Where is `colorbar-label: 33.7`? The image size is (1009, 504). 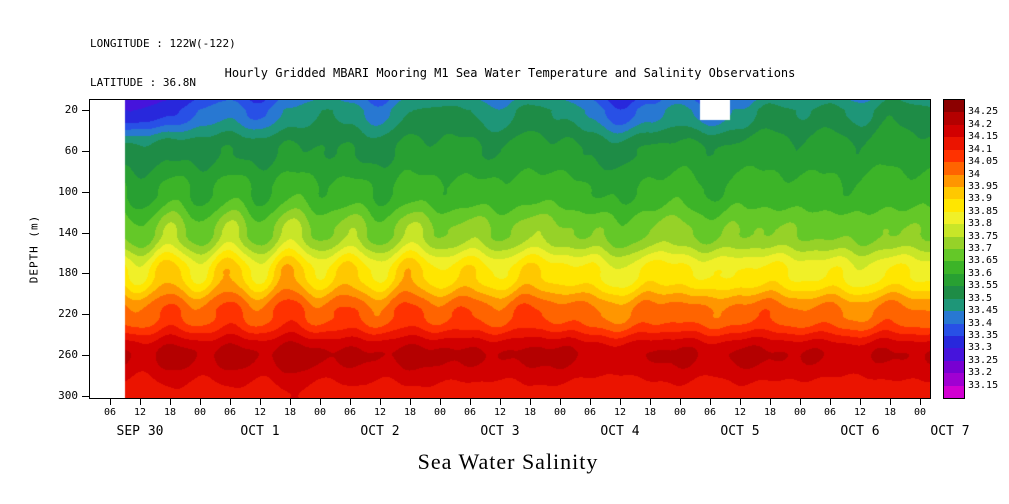 colorbar-label: 33.7 is located at coordinates (980, 248).